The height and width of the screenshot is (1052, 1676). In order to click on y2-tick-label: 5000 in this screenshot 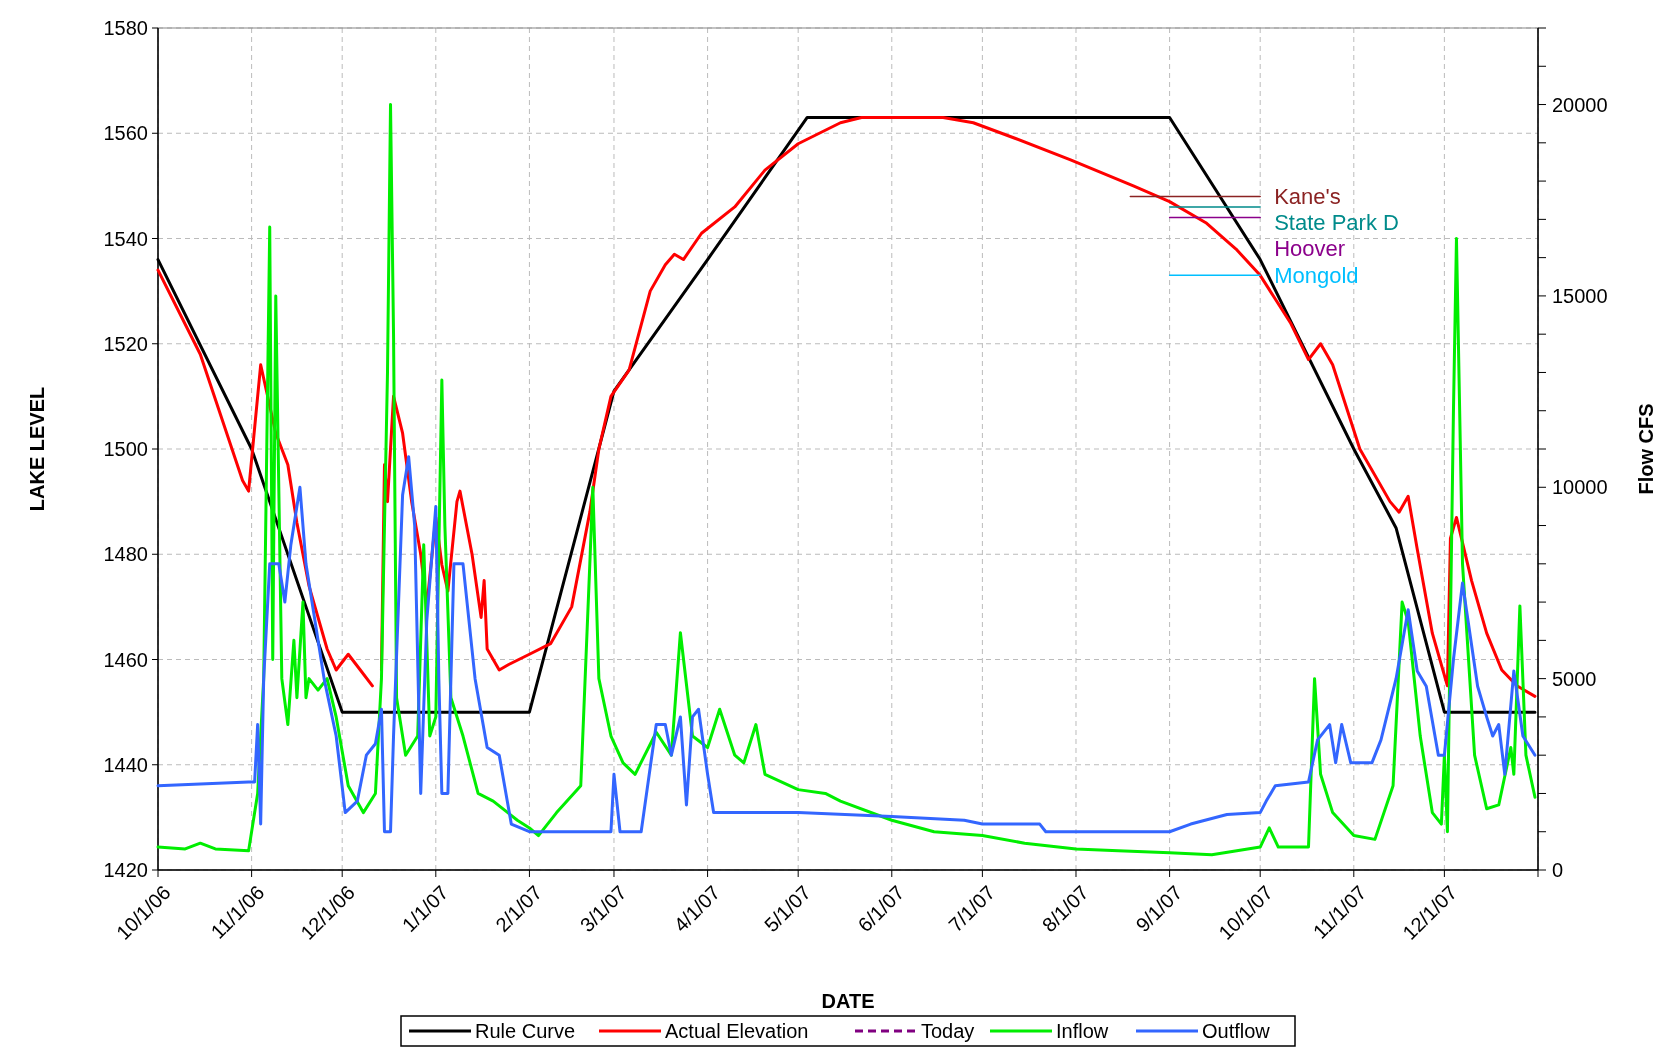, I will do `click(1574, 678)`.